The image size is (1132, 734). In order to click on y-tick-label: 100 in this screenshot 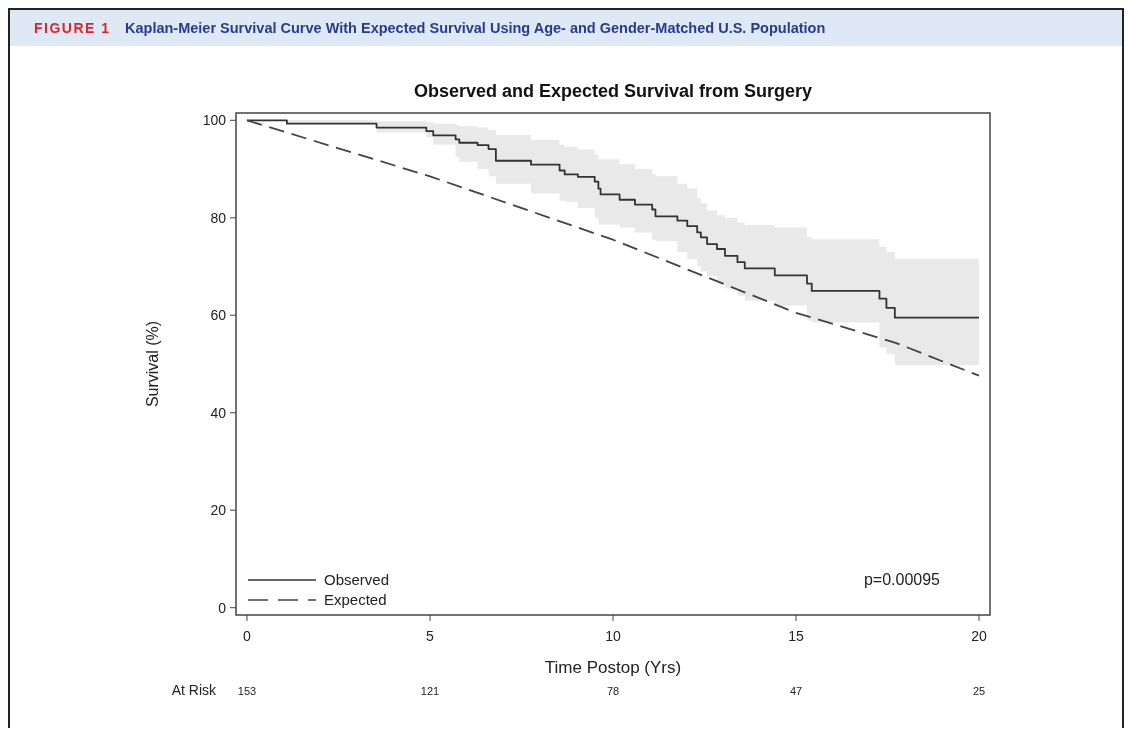, I will do `click(214, 120)`.